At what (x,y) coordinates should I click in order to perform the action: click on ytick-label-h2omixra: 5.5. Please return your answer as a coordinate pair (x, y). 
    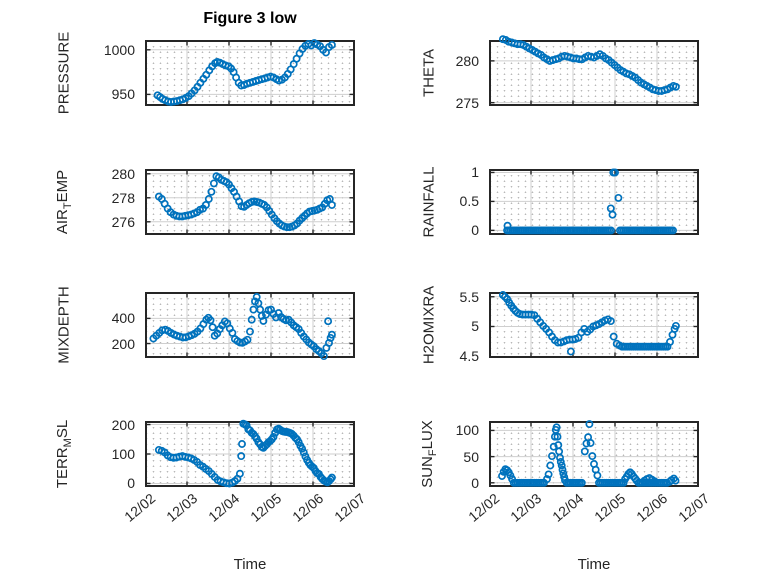
    Looking at the image, I should click on (469, 296).